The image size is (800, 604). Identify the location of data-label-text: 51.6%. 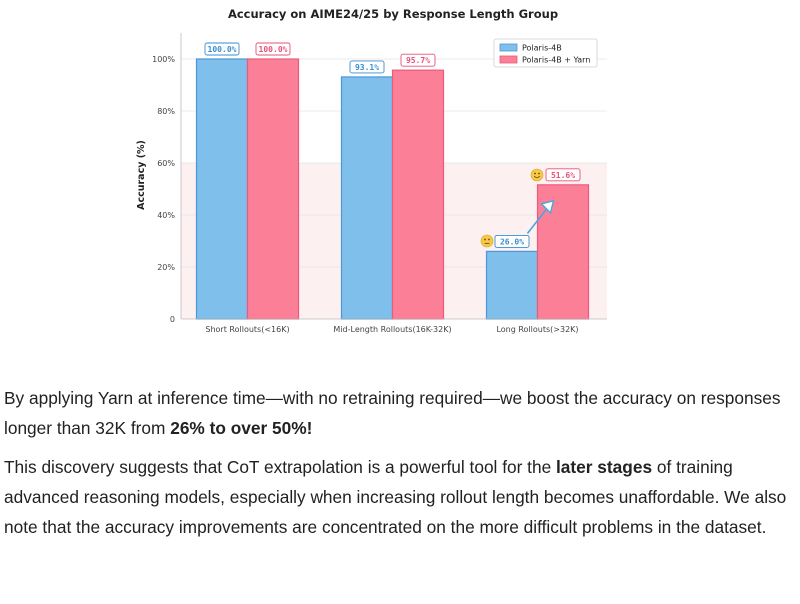
(563, 175).